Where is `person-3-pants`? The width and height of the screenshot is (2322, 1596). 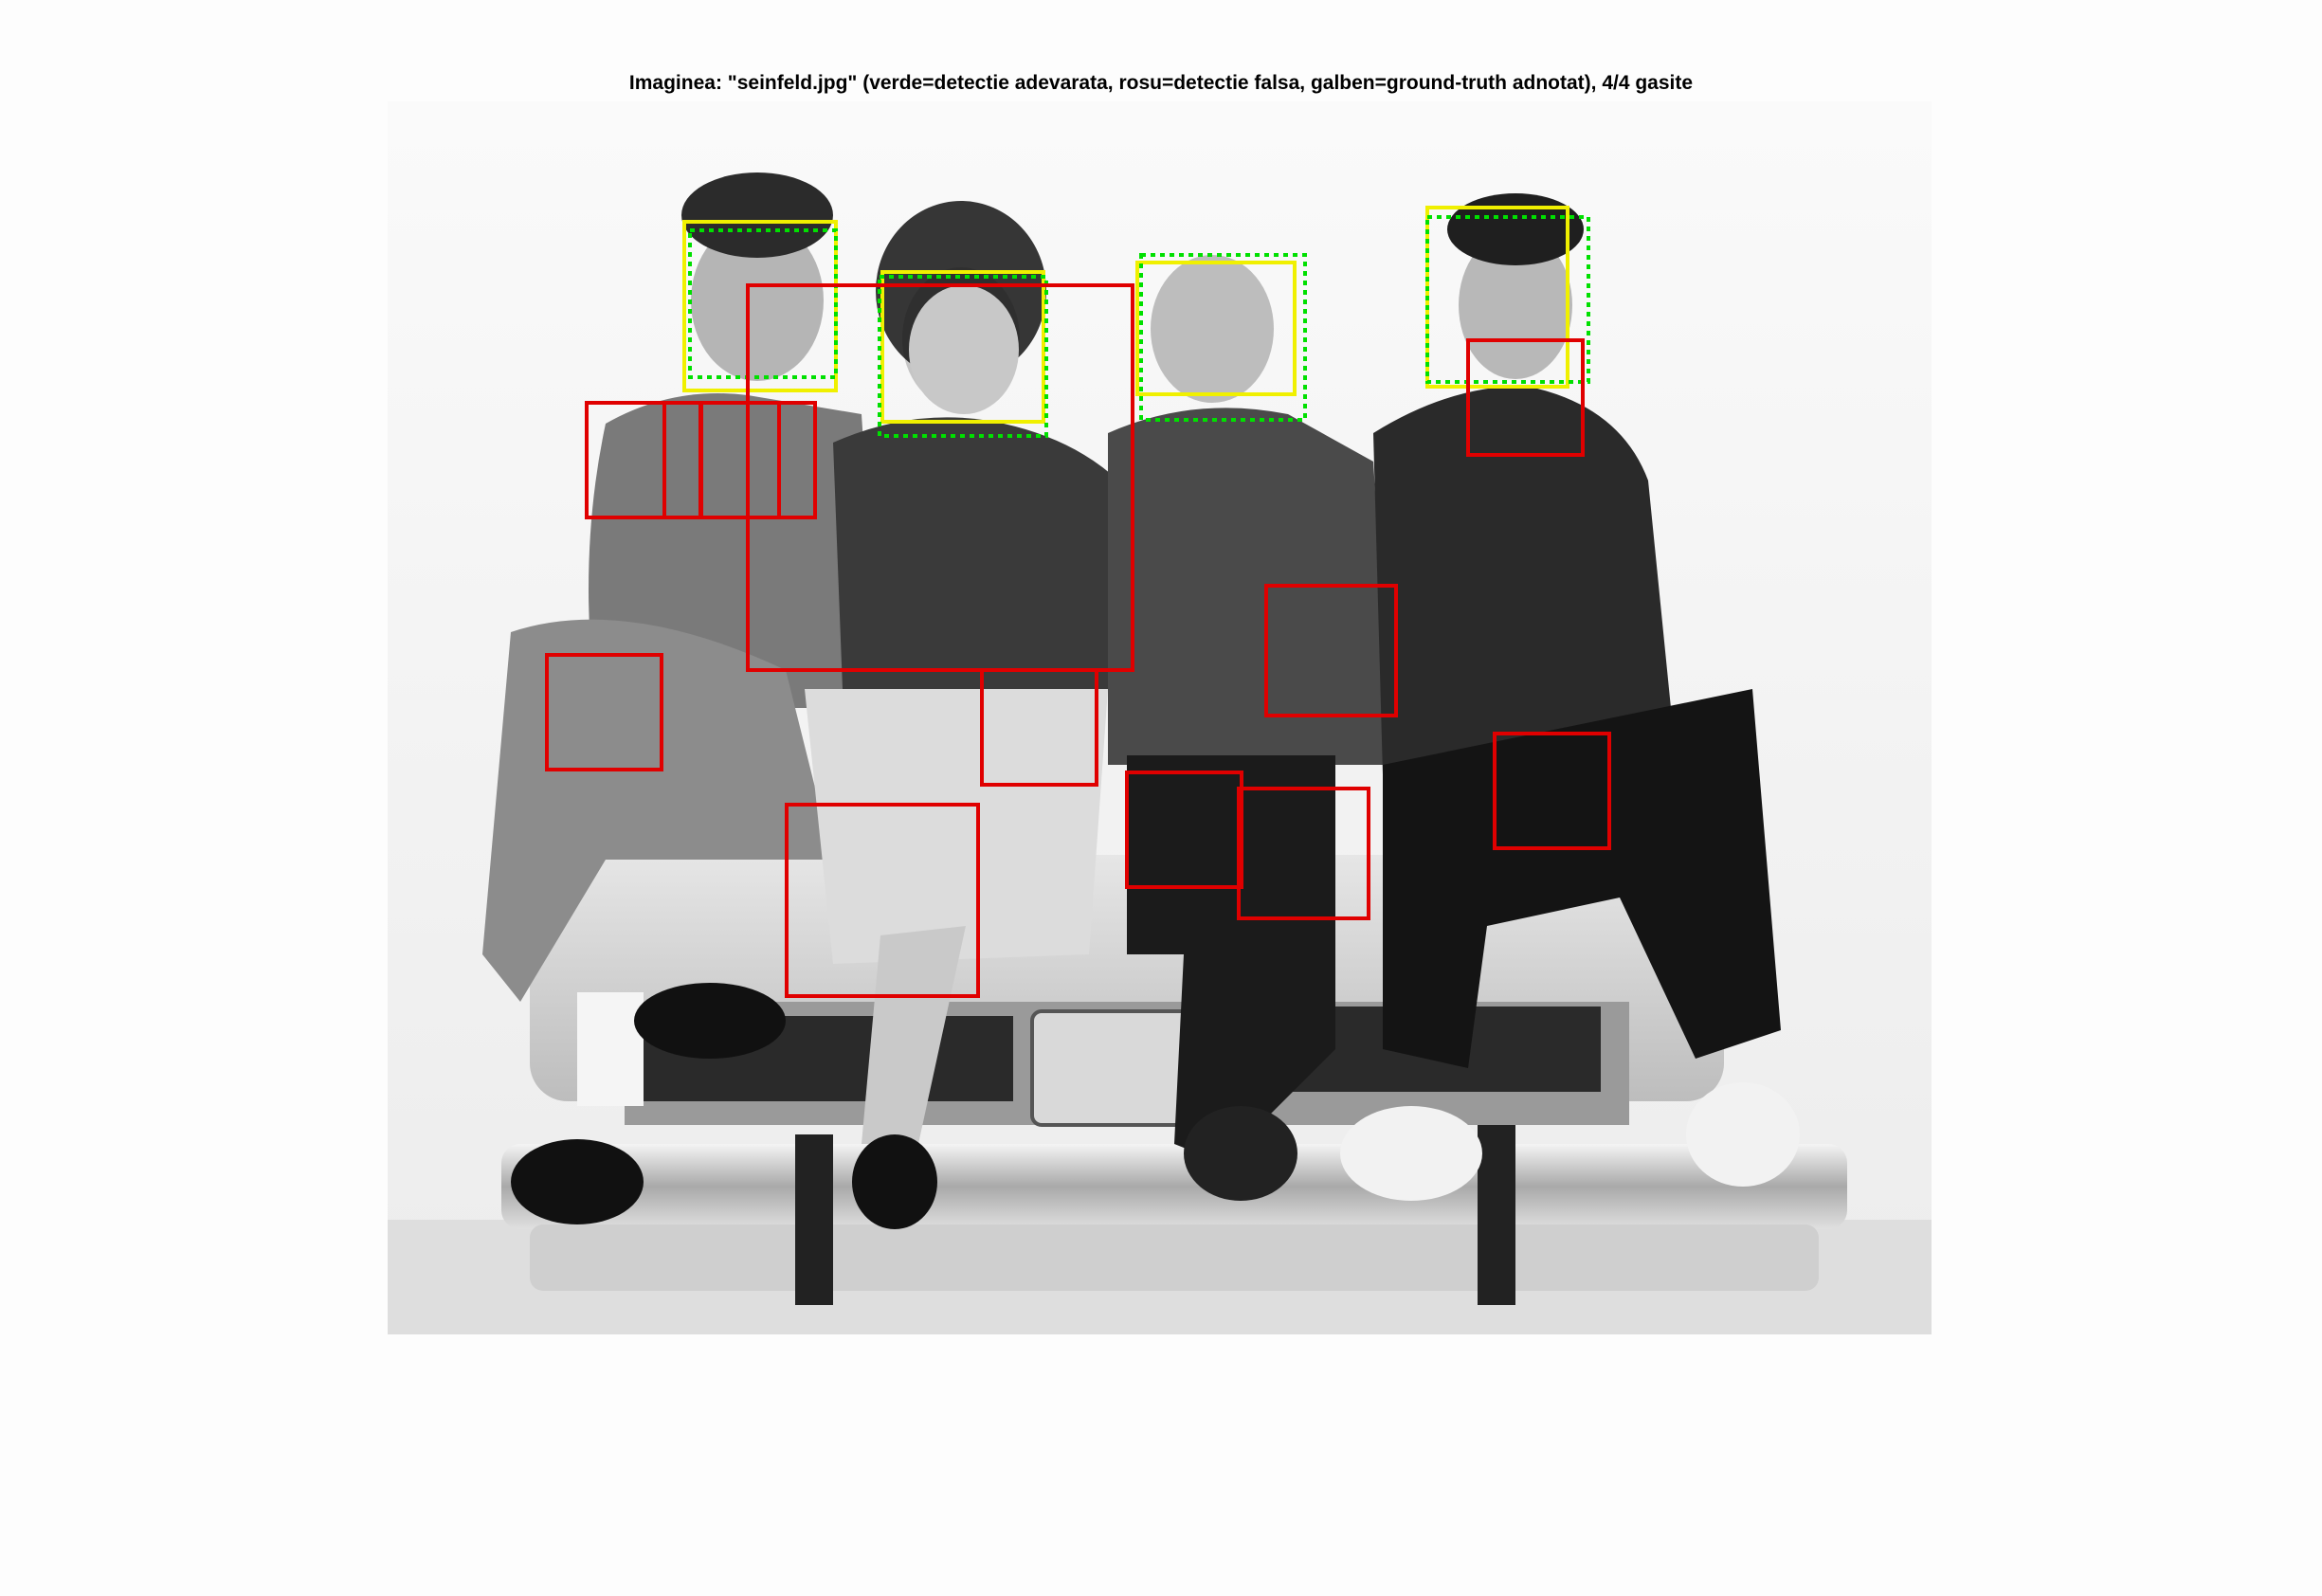 person-3-pants is located at coordinates (1231, 959).